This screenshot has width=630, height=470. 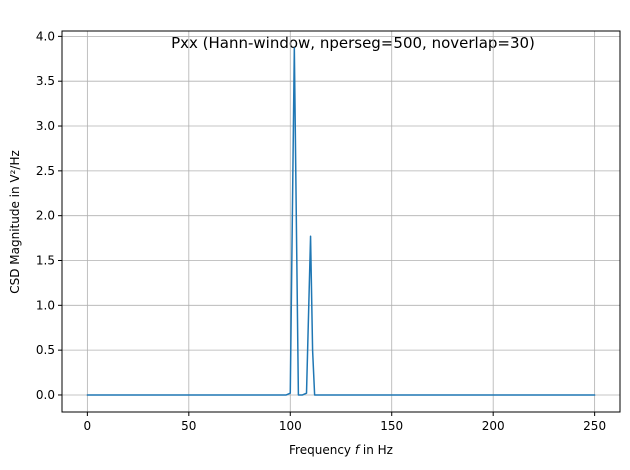 I want to click on x-tick-label: 150, so click(x=391, y=426).